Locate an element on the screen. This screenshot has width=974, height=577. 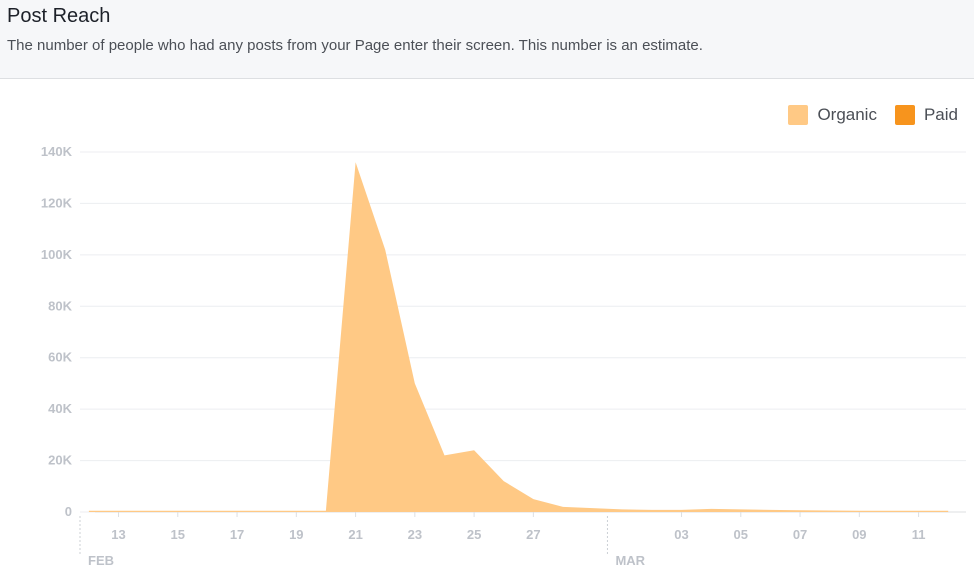
y-tick-label-5: 100K is located at coordinates (57, 254).